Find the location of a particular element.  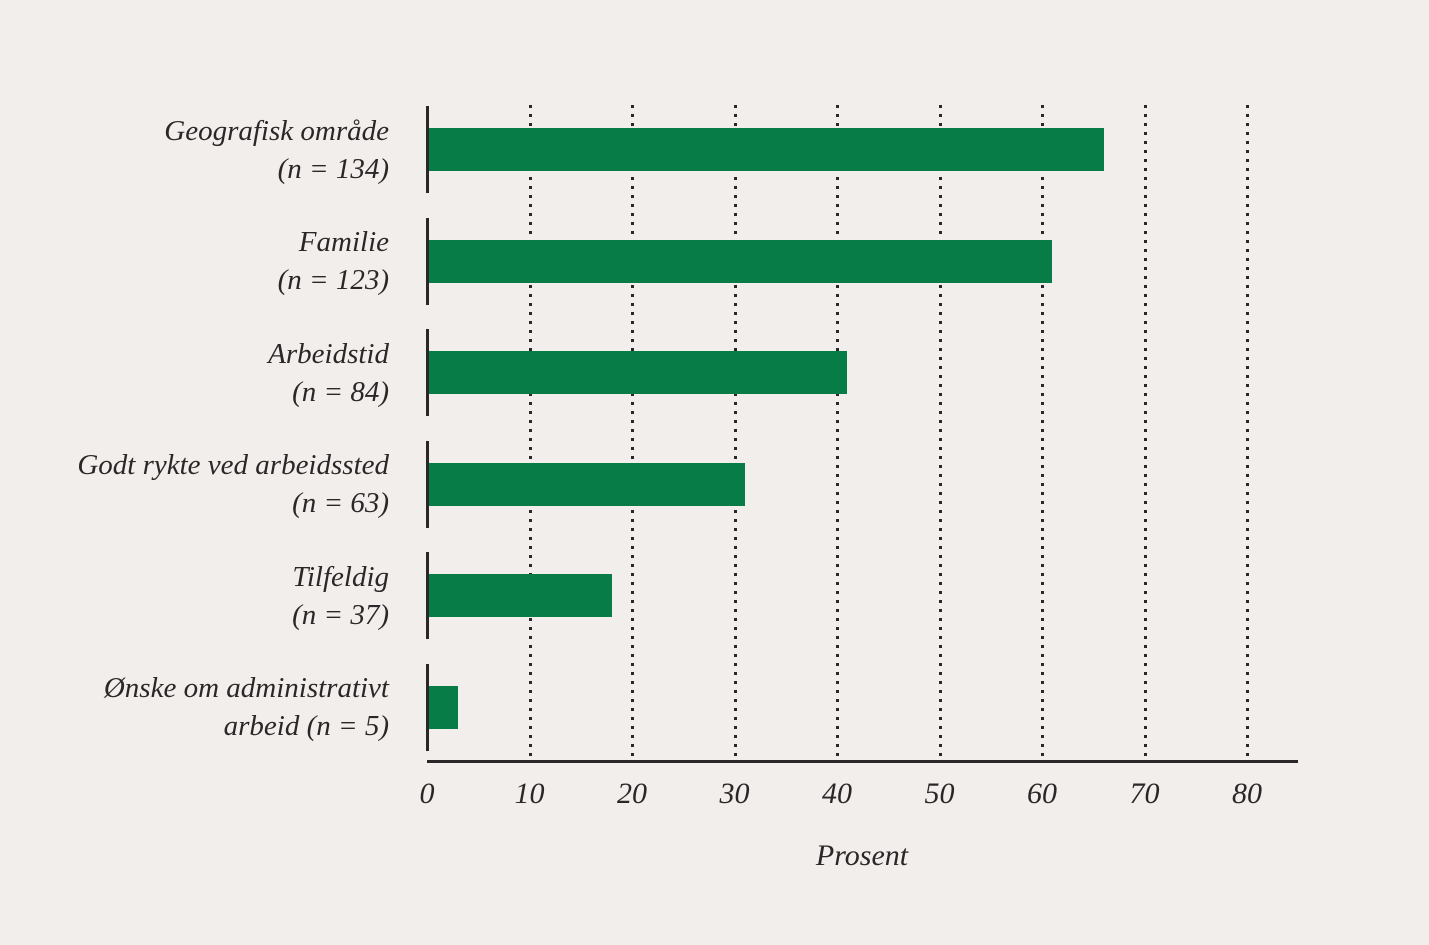

category-label-line1: Tilfeldig is located at coordinates (340, 576).